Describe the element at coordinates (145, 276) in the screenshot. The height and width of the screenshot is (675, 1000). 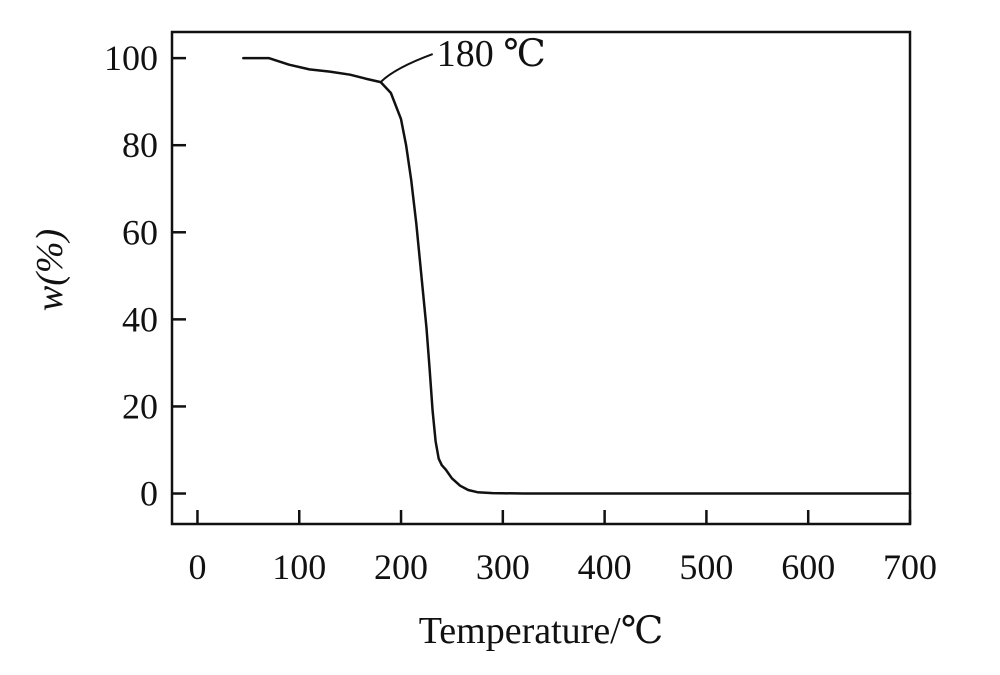
I see `y-axis: 0 20 40 60 80 100` at that location.